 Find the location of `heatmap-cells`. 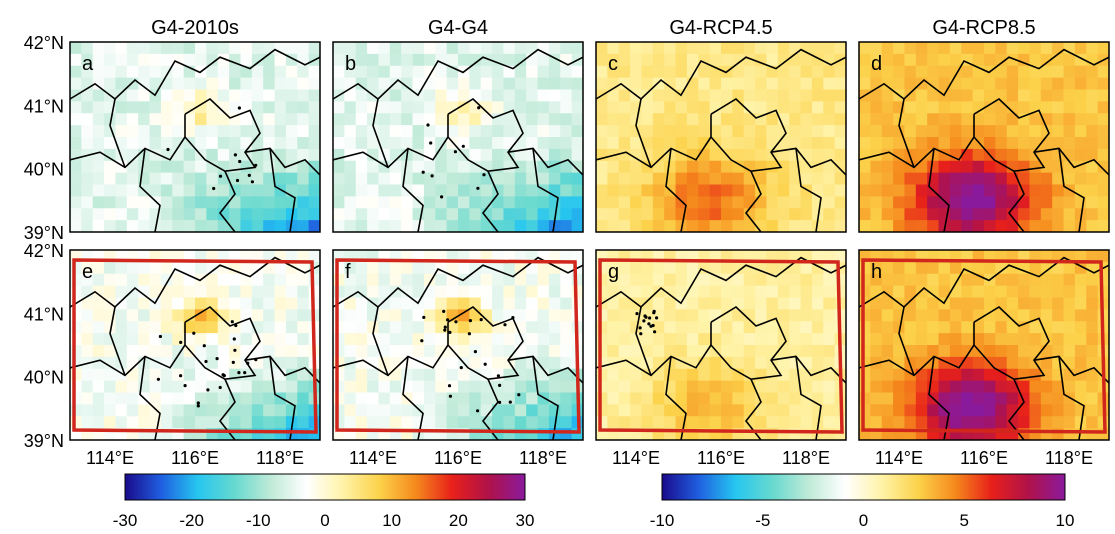

heatmap-cells is located at coordinates (195, 137).